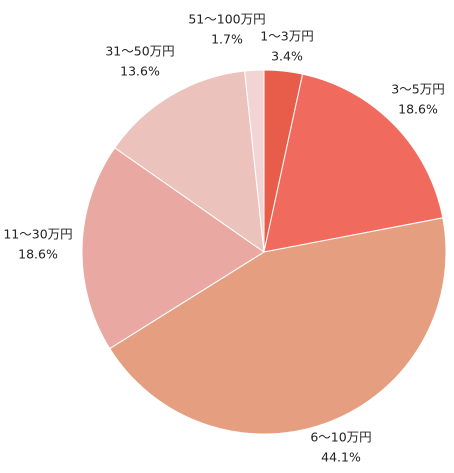  I want to click on slice-label: 51～100万円, so click(226, 19).